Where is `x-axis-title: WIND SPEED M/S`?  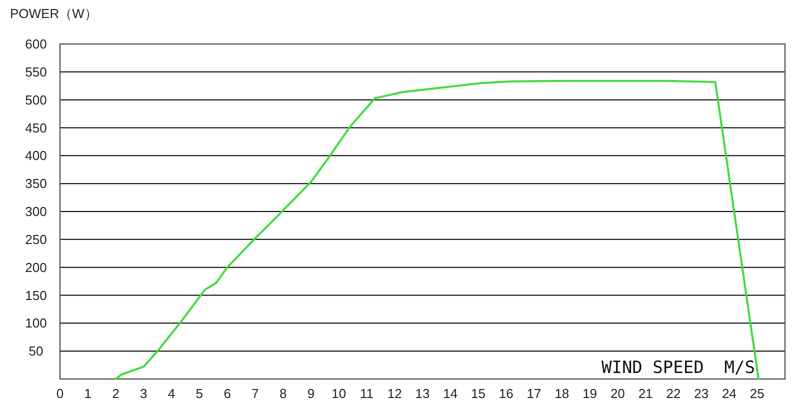
x-axis-title: WIND SPEED M/S is located at coordinates (678, 368).